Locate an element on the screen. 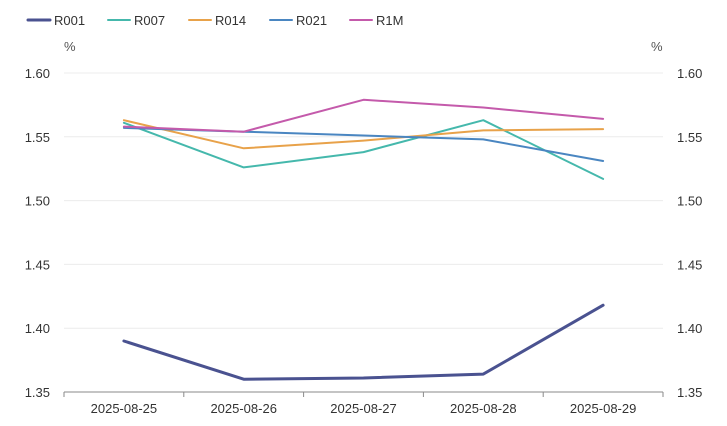 Image resolution: width=727 pixels, height=426 pixels. y-tick-label-left: 1.50 is located at coordinates (37, 201).